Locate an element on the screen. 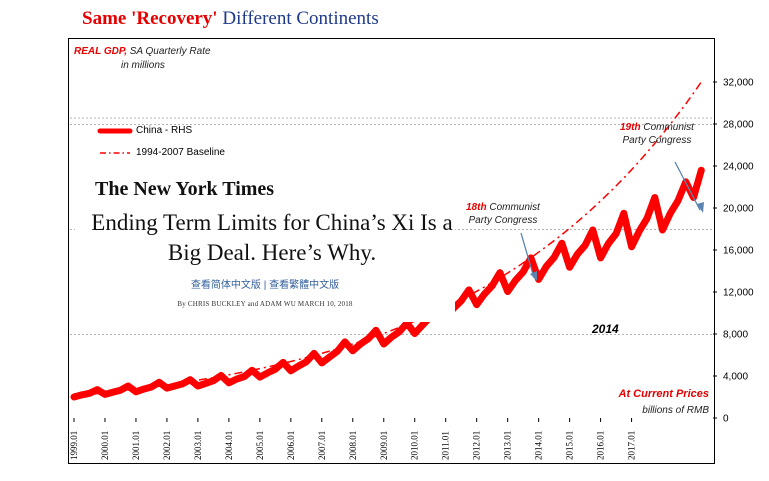  x-tick-label-10: 2009.01 is located at coordinates (384, 445).